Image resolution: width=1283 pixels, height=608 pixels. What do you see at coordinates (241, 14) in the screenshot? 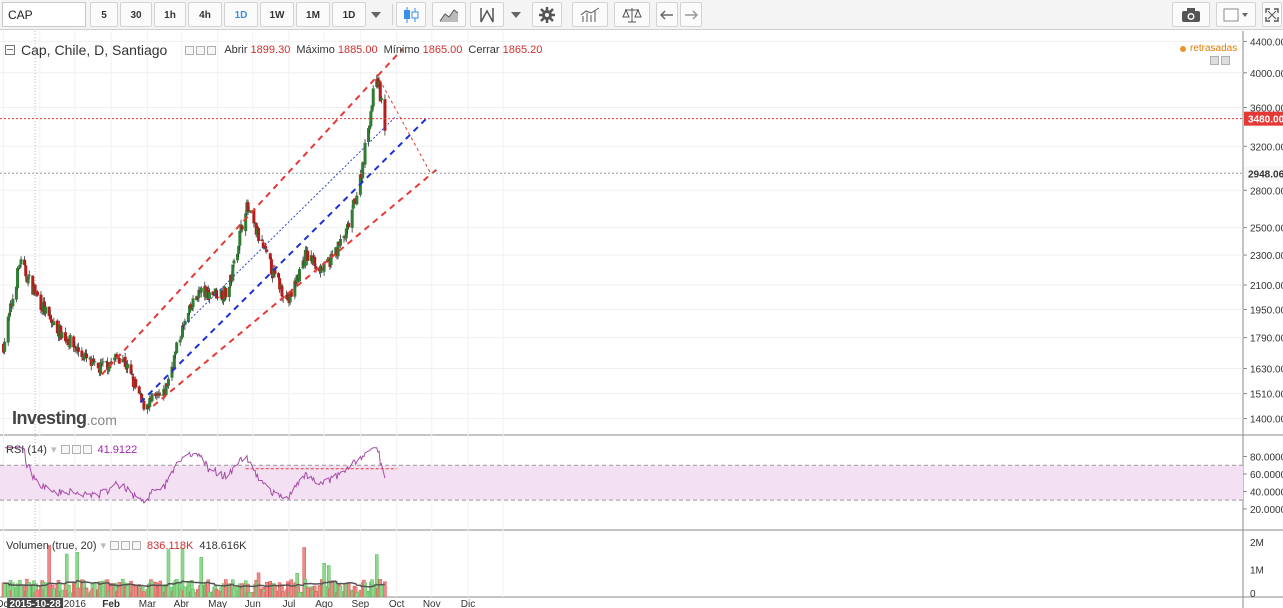
I see `interval-1d: 1D` at bounding box center [241, 14].